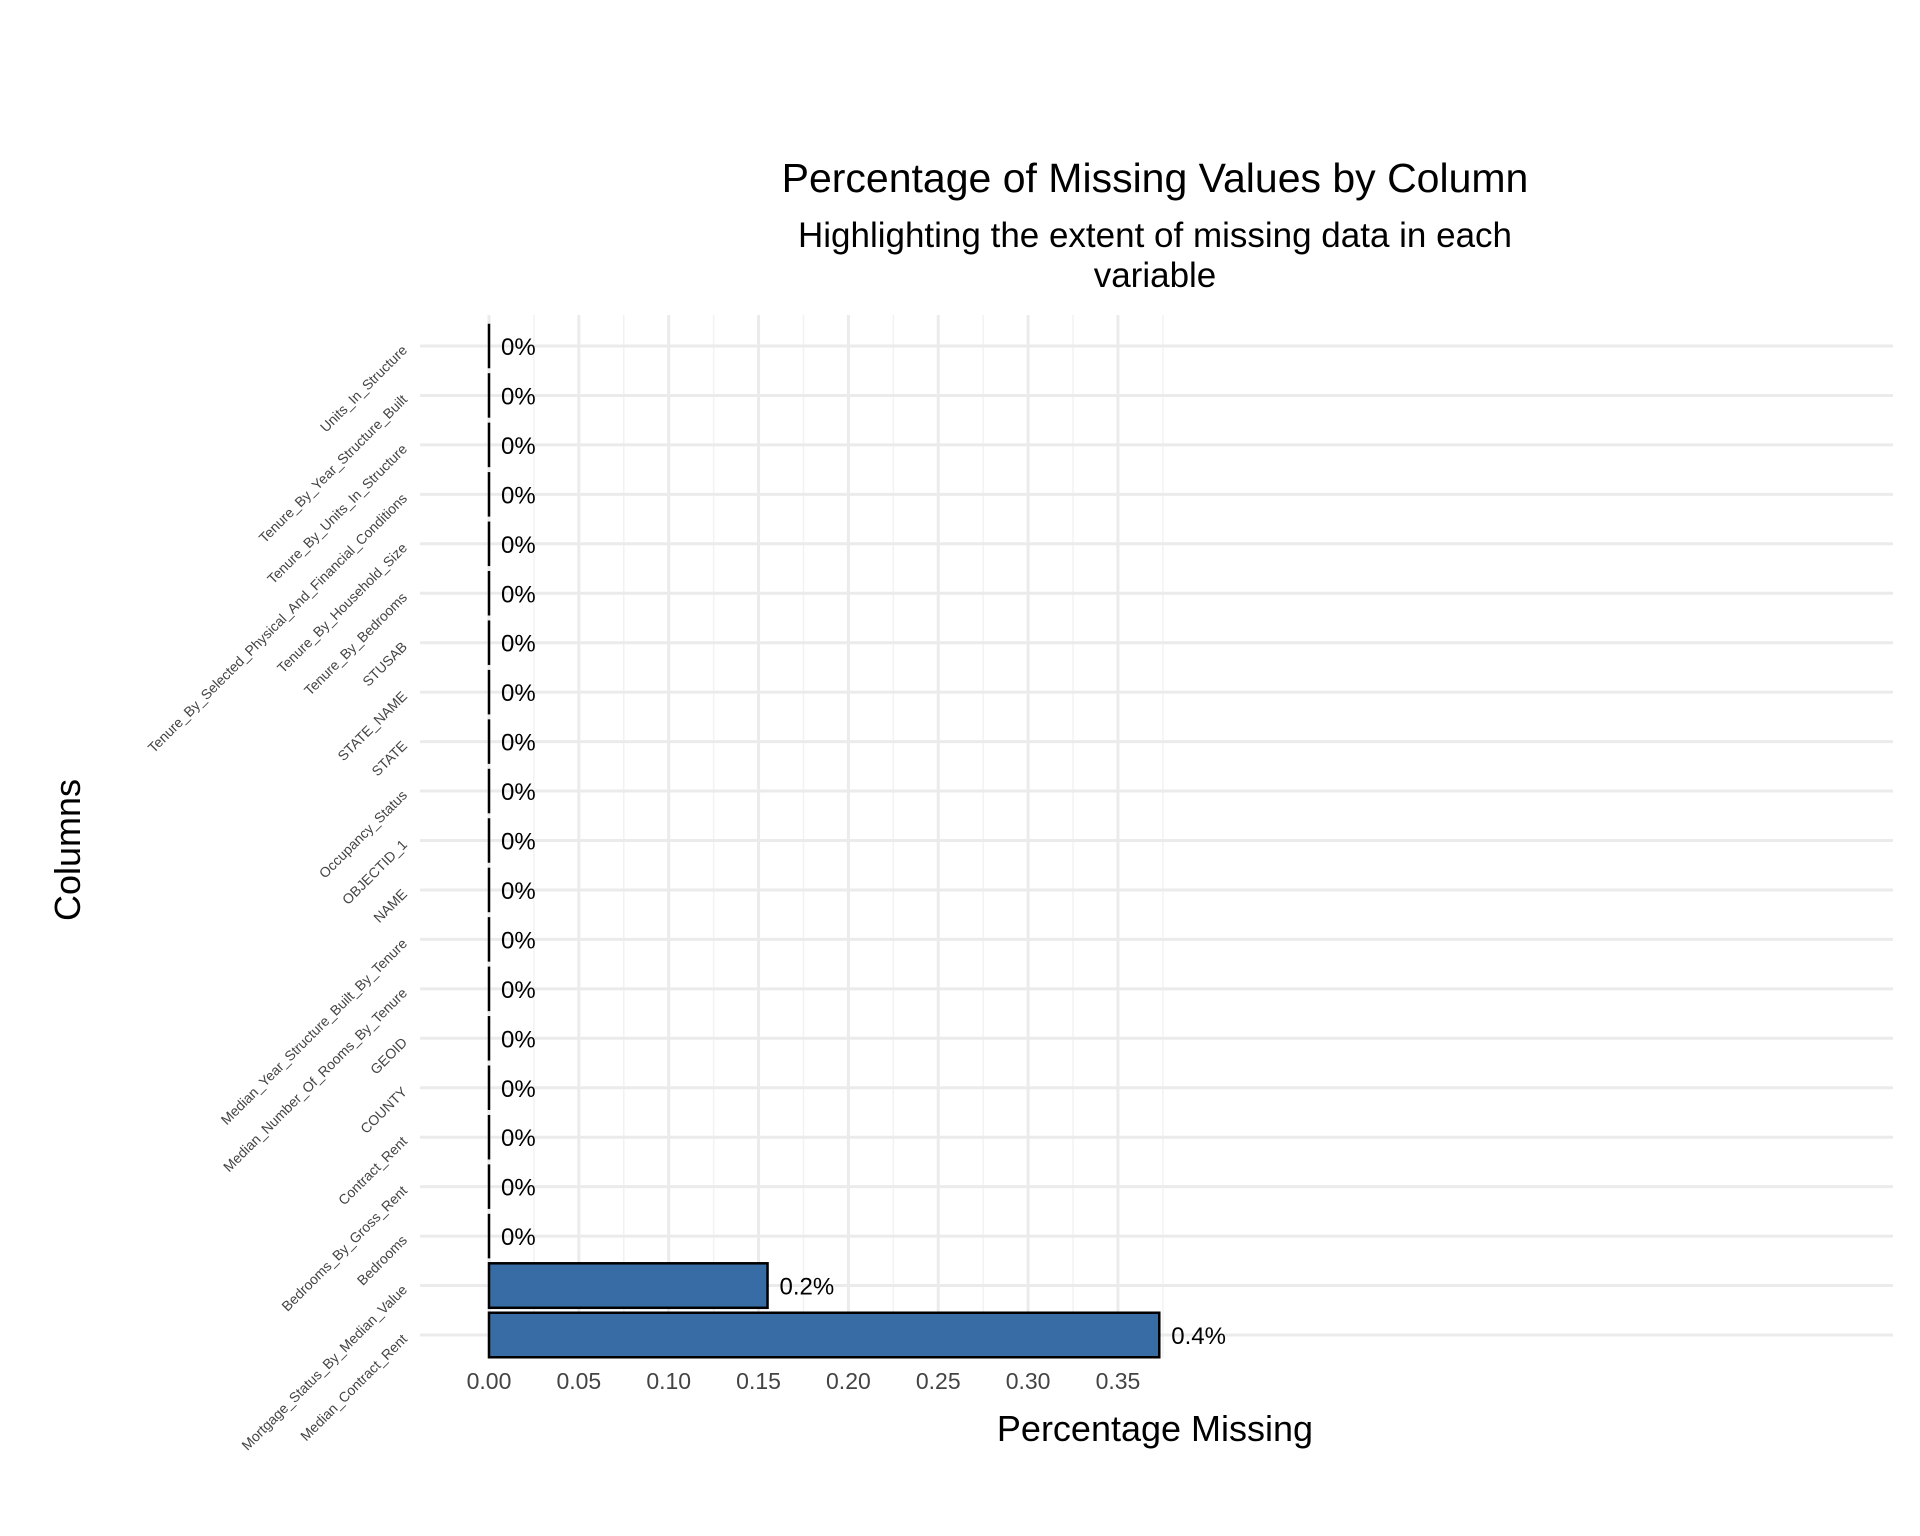  Describe the element at coordinates (824, 1335) in the screenshot. I see `bar-Median_Contract_Rent` at that location.